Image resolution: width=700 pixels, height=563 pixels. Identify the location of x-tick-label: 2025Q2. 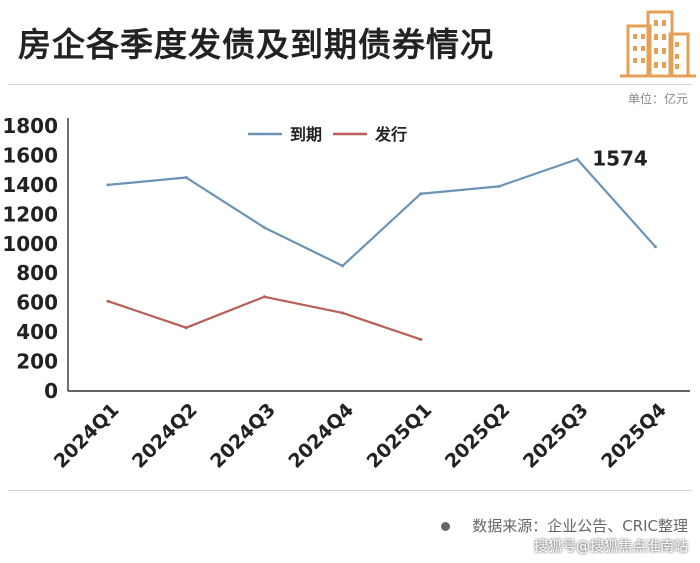
(478, 436).